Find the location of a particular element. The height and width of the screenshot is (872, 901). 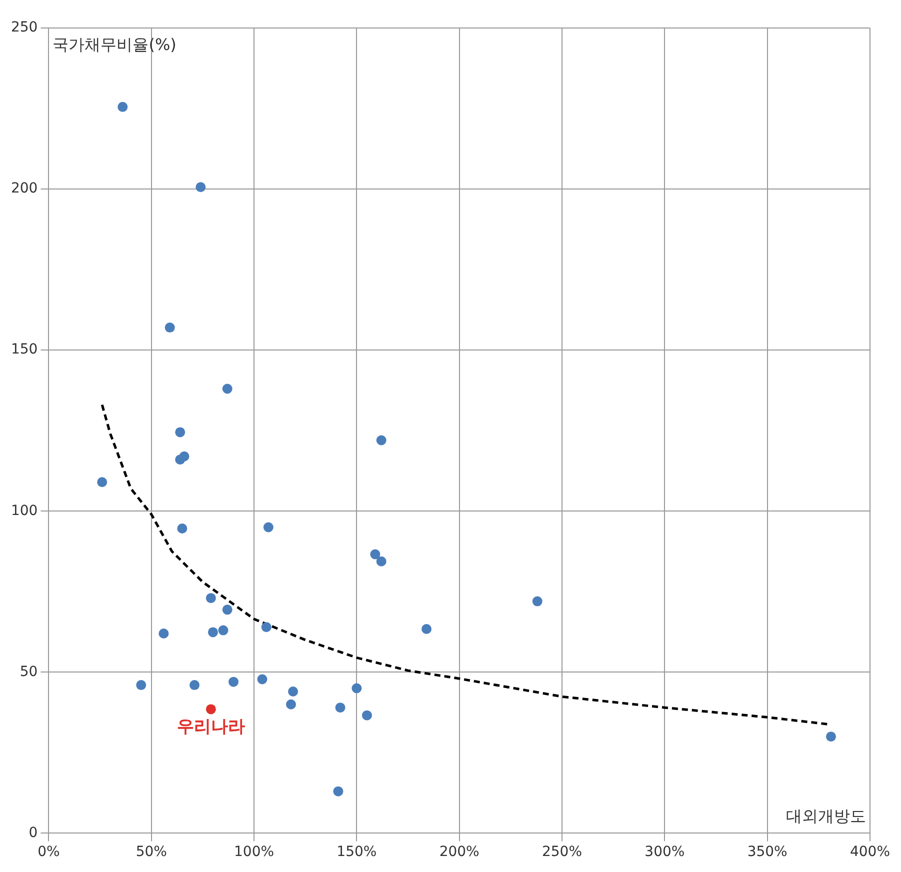

y-tick-label: 100 is located at coordinates (24, 510).